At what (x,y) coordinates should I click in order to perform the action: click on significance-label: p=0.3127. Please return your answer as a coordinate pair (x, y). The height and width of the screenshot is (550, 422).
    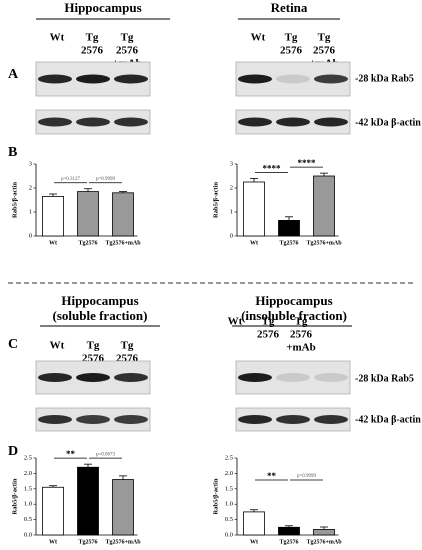
    Looking at the image, I should click on (71, 179).